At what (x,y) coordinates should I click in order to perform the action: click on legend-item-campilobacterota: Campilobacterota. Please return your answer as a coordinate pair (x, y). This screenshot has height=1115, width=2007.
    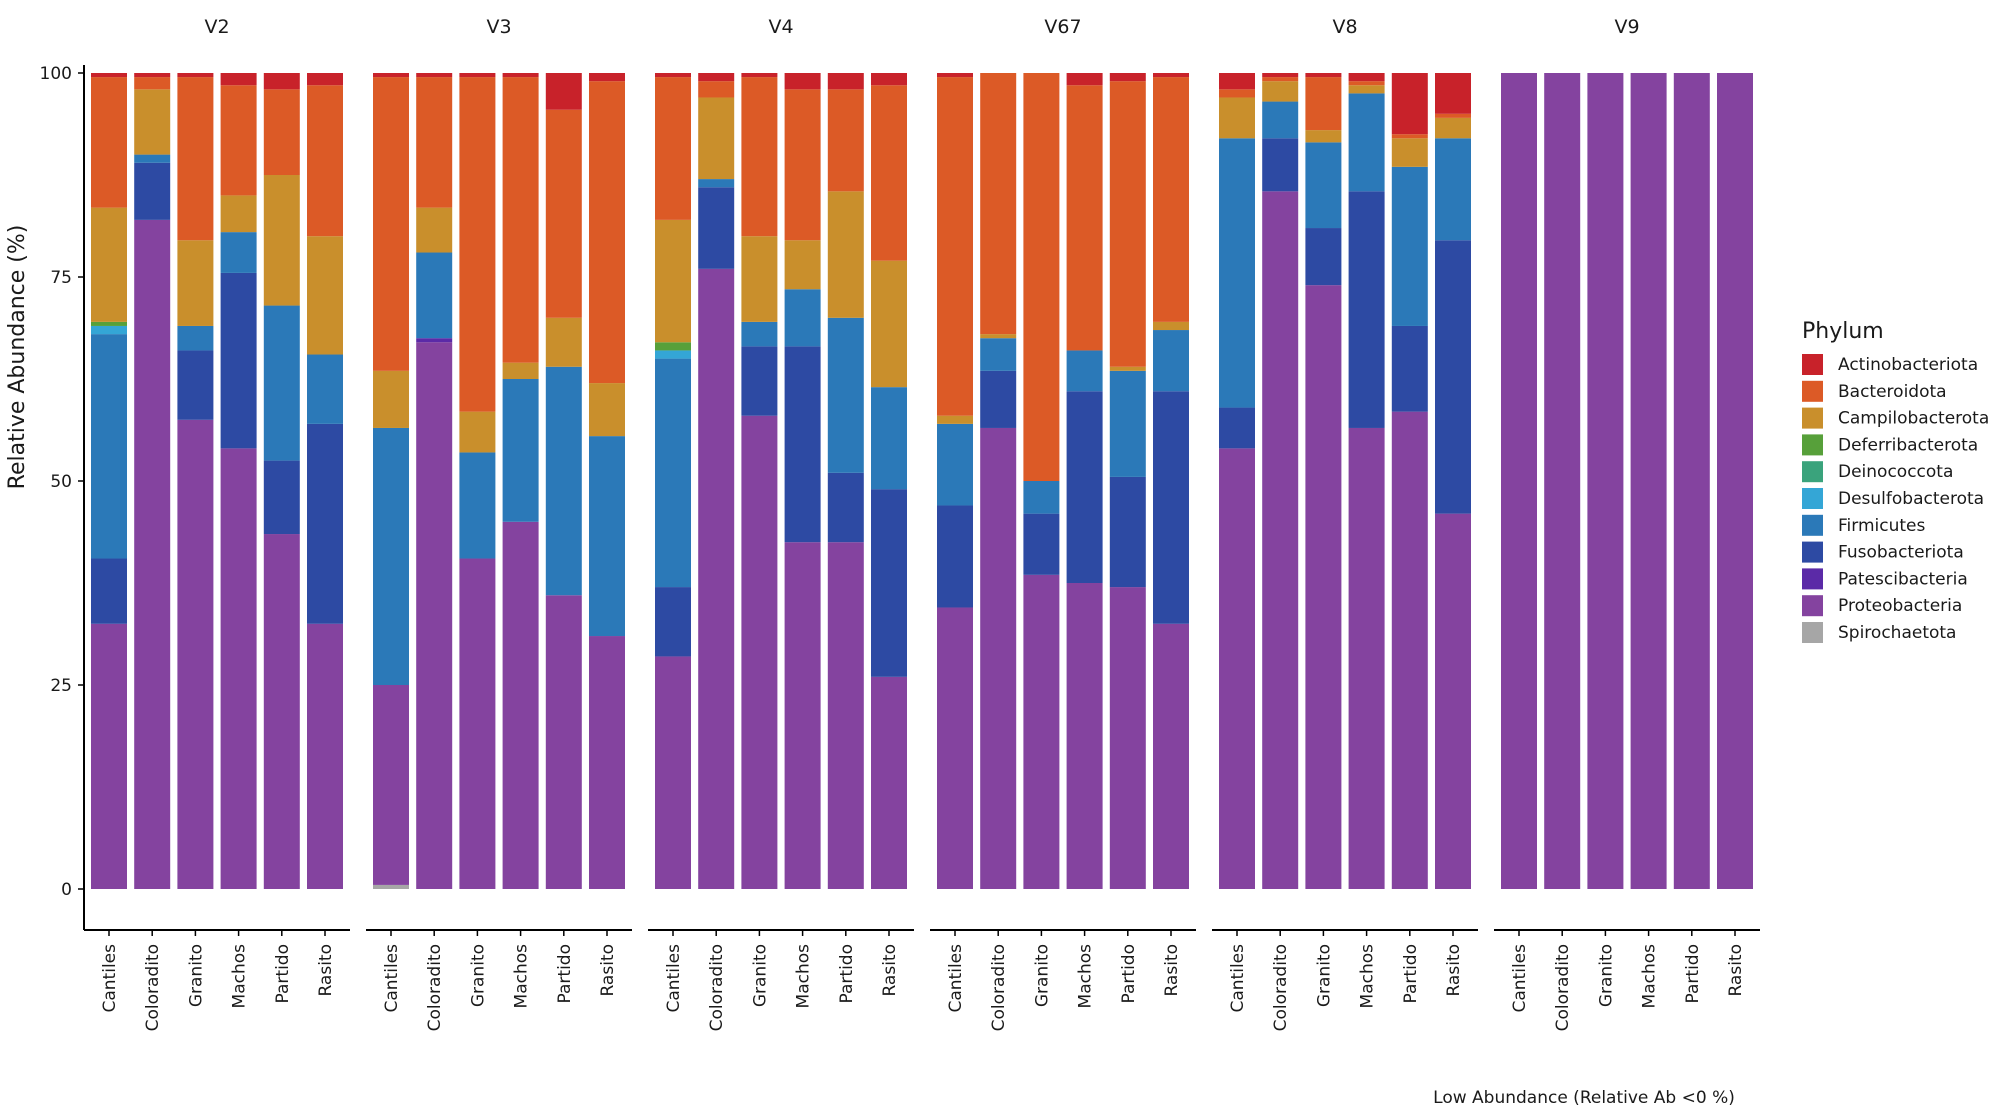
    Looking at the image, I should click on (1895, 418).